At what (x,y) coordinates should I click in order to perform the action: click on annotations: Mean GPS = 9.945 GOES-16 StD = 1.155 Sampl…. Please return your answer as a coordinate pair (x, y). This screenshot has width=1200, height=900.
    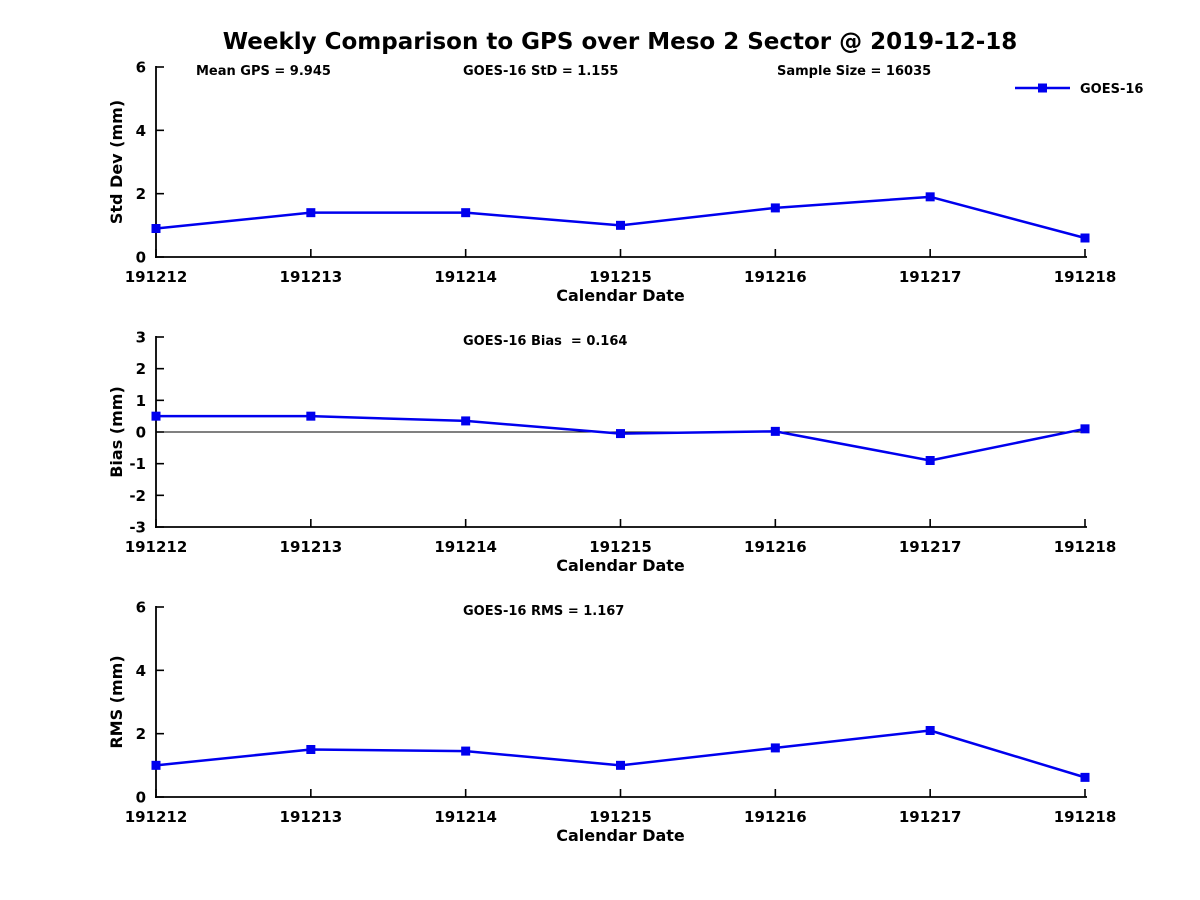
    Looking at the image, I should click on (563, 71).